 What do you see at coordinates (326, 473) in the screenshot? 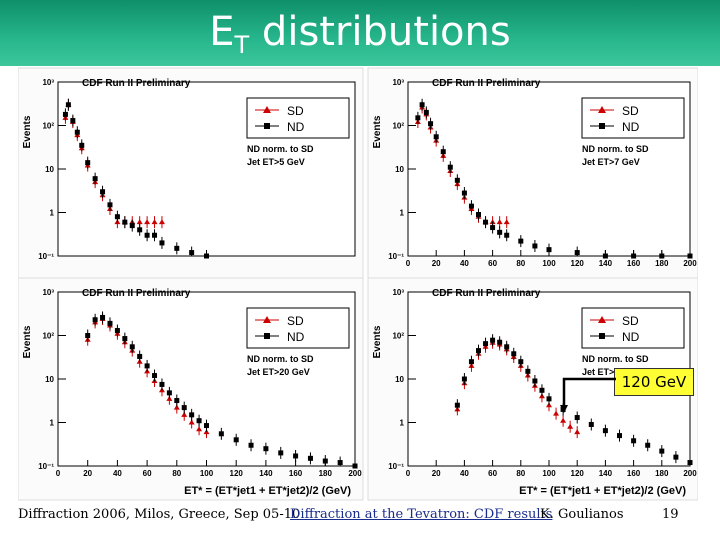
I see `x-tick-label: 180` at bounding box center [326, 473].